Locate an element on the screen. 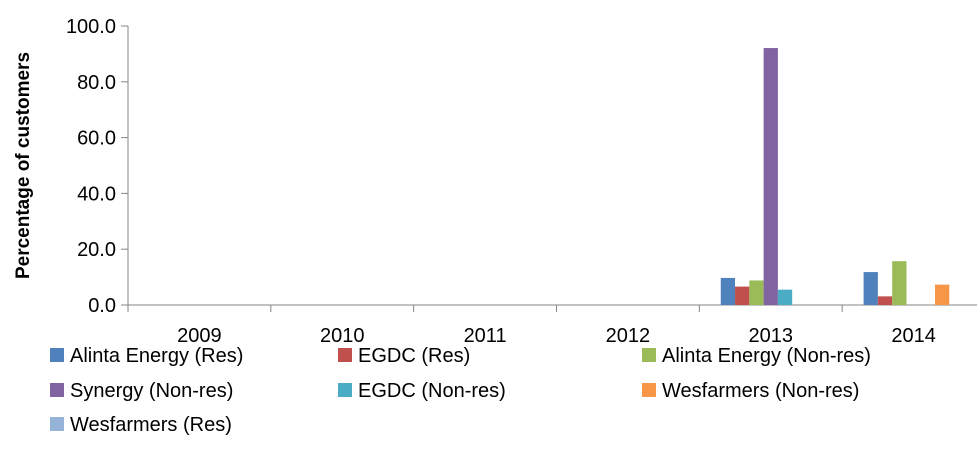 This screenshot has width=977, height=455. y-axis-label: Percentage of customers is located at coordinates (23, 165).